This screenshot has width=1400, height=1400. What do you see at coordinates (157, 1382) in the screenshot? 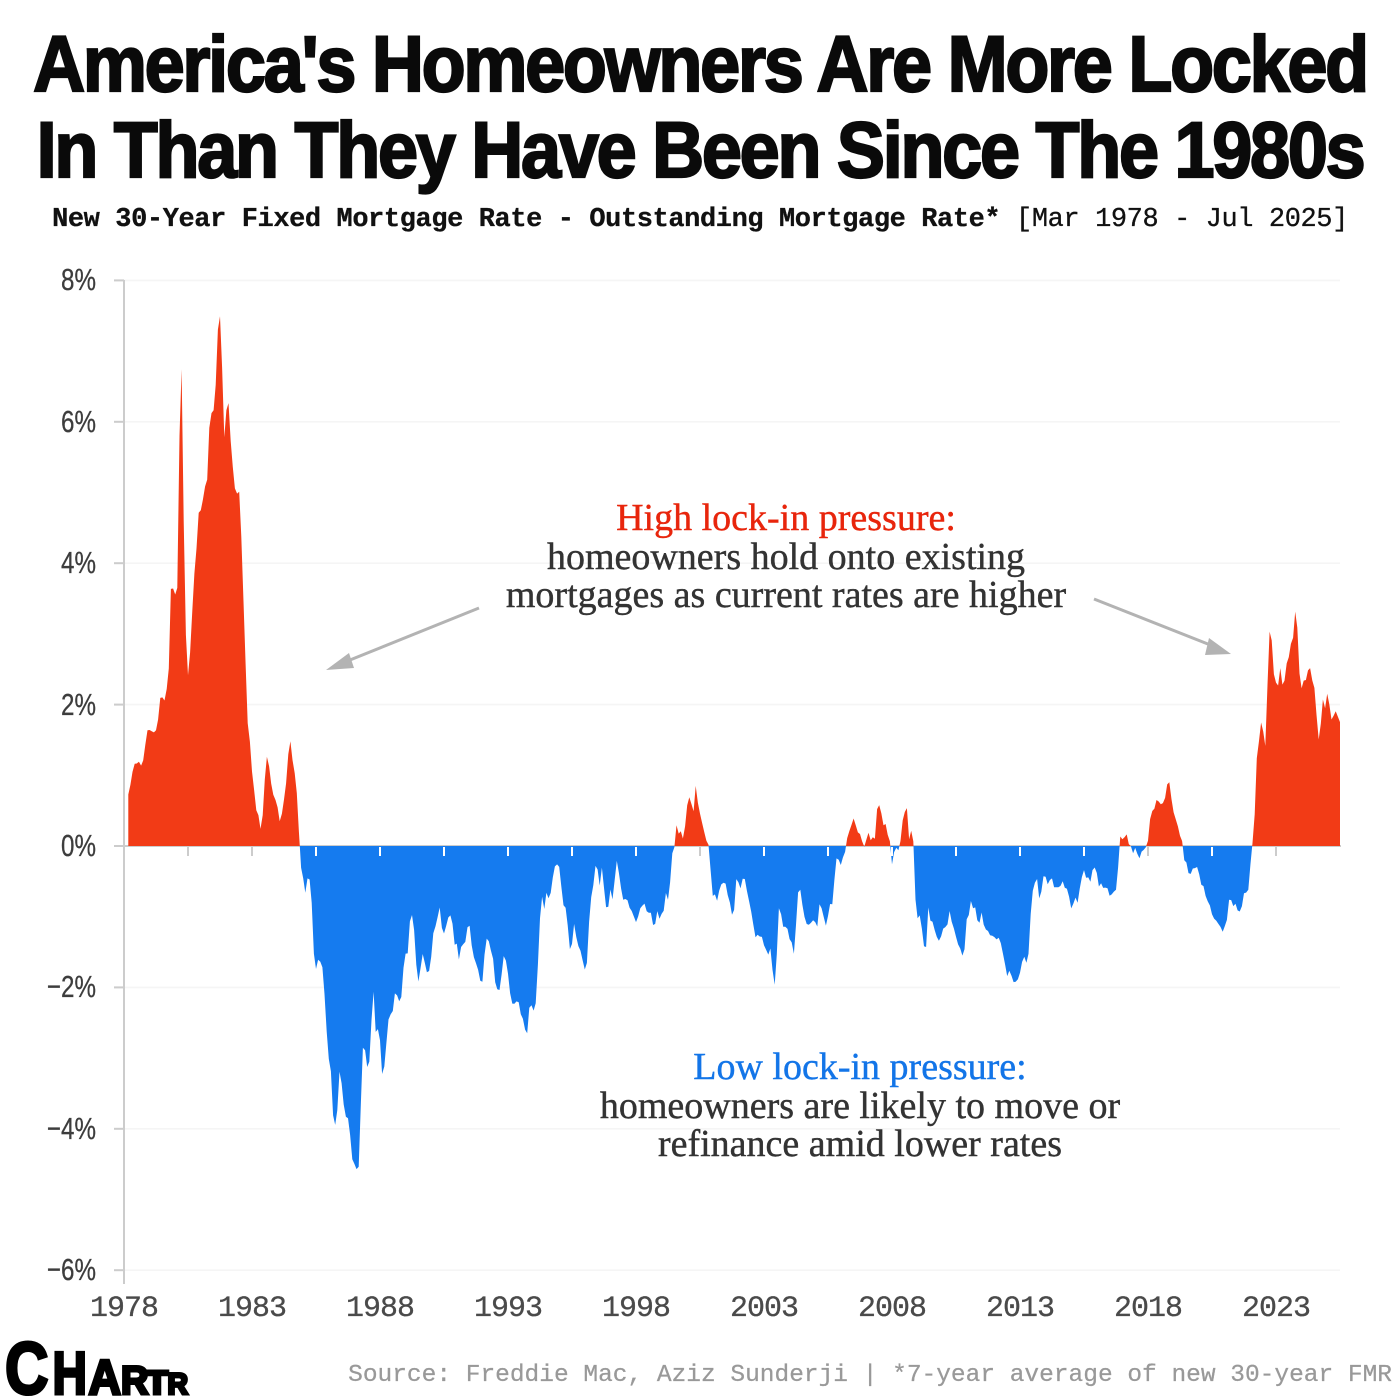
I see `svg-text: T` at bounding box center [157, 1382].